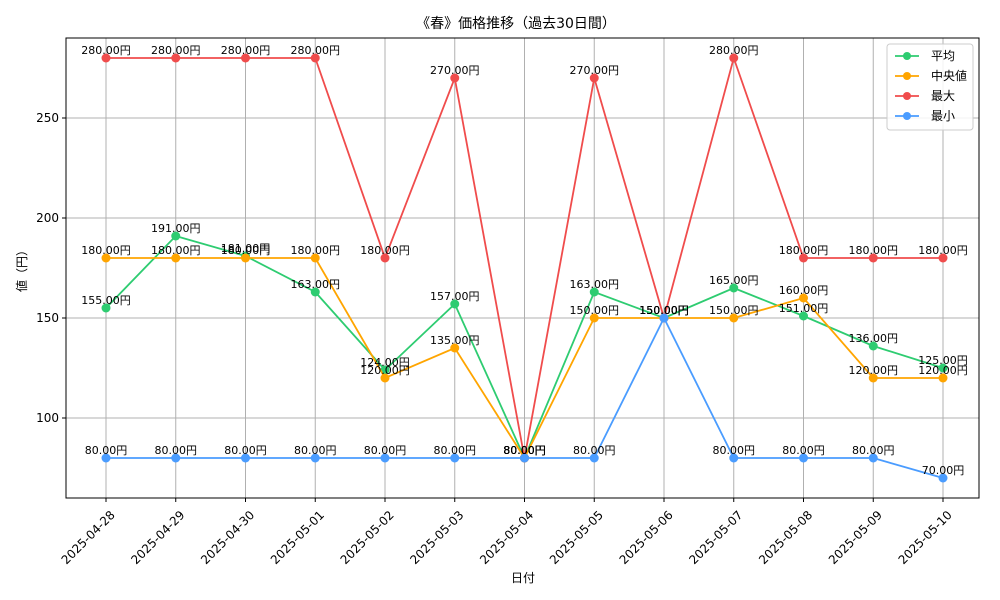  What do you see at coordinates (925, 537) in the screenshot?
I see `x-tick-label: 2025-05-10` at bounding box center [925, 537].